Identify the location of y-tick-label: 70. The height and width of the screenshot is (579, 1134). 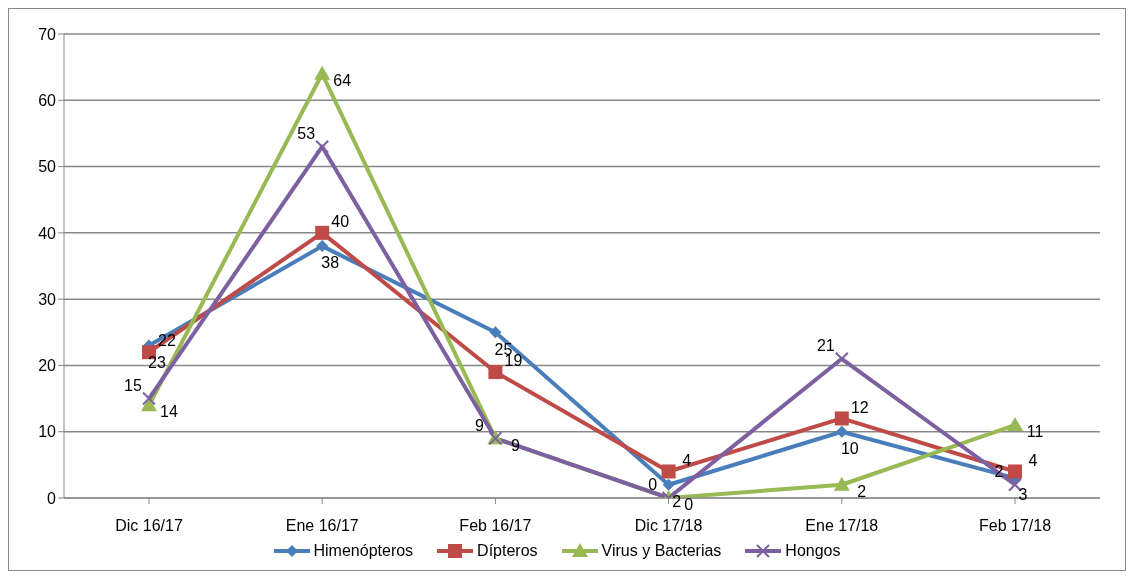
(47, 34).